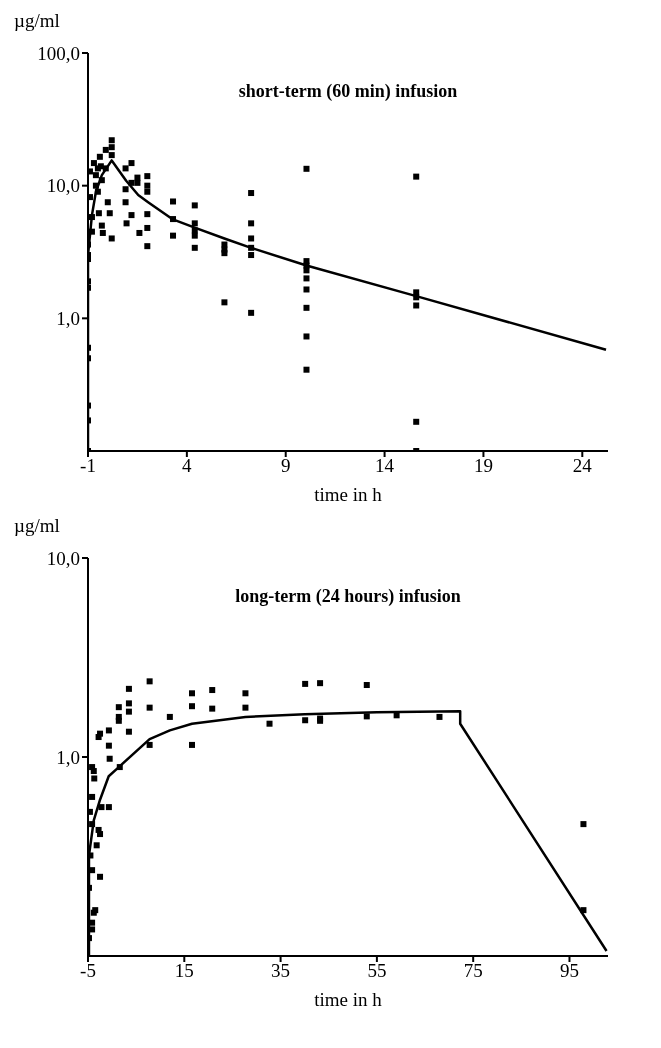  What do you see at coordinates (184, 971) in the screenshot?
I see `x-tick-label: 15` at bounding box center [184, 971].